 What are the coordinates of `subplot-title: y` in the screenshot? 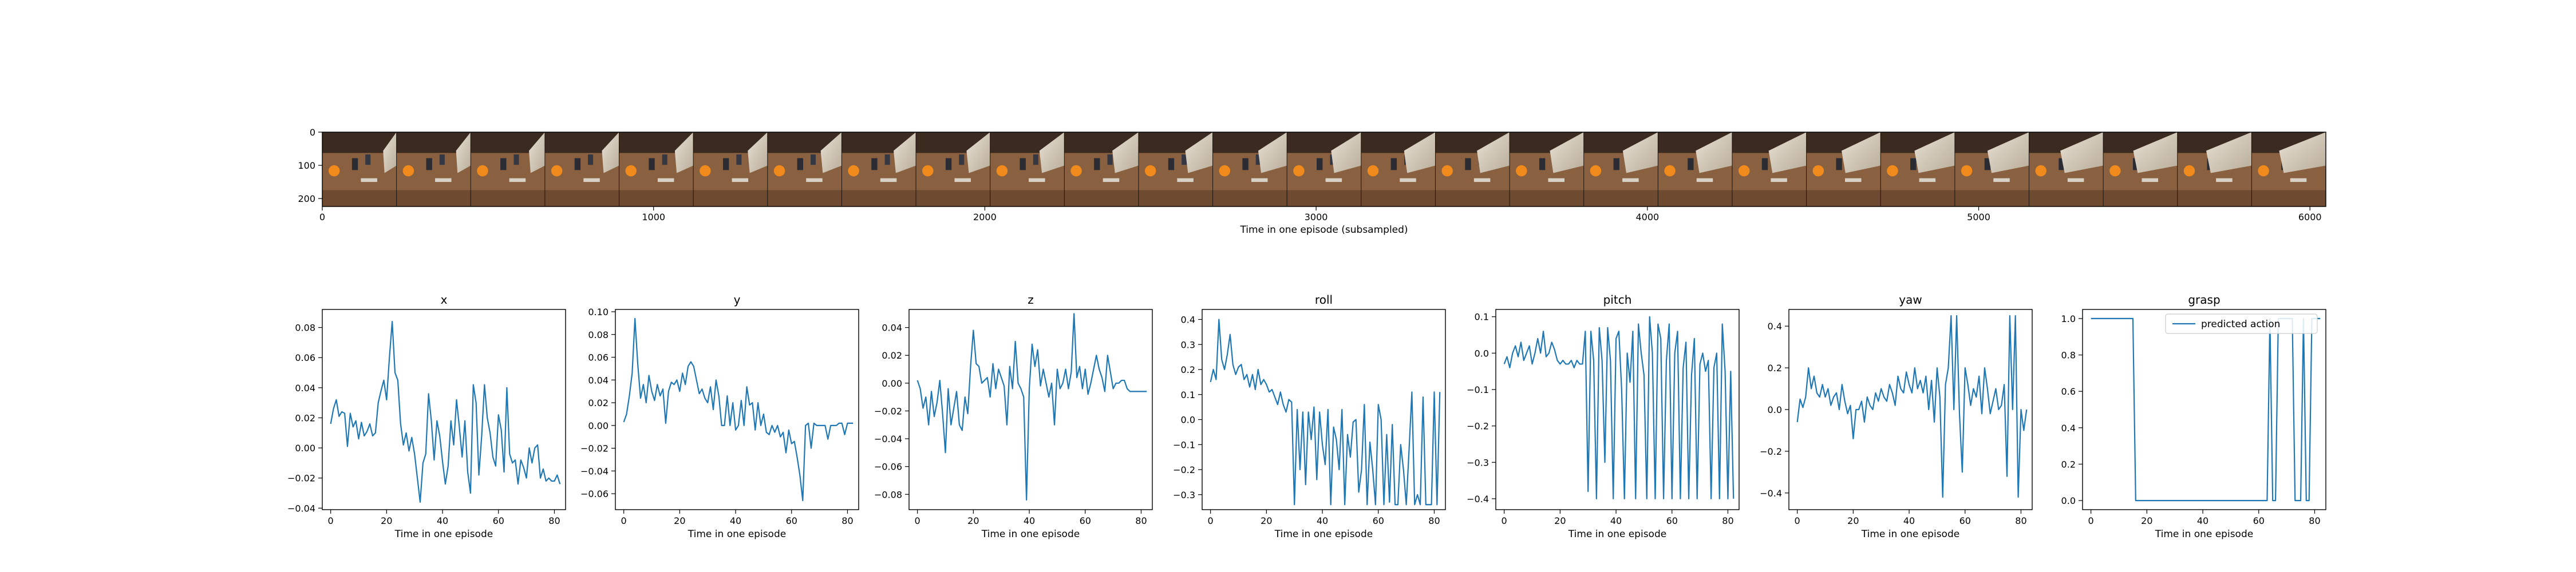 It's located at (737, 300).